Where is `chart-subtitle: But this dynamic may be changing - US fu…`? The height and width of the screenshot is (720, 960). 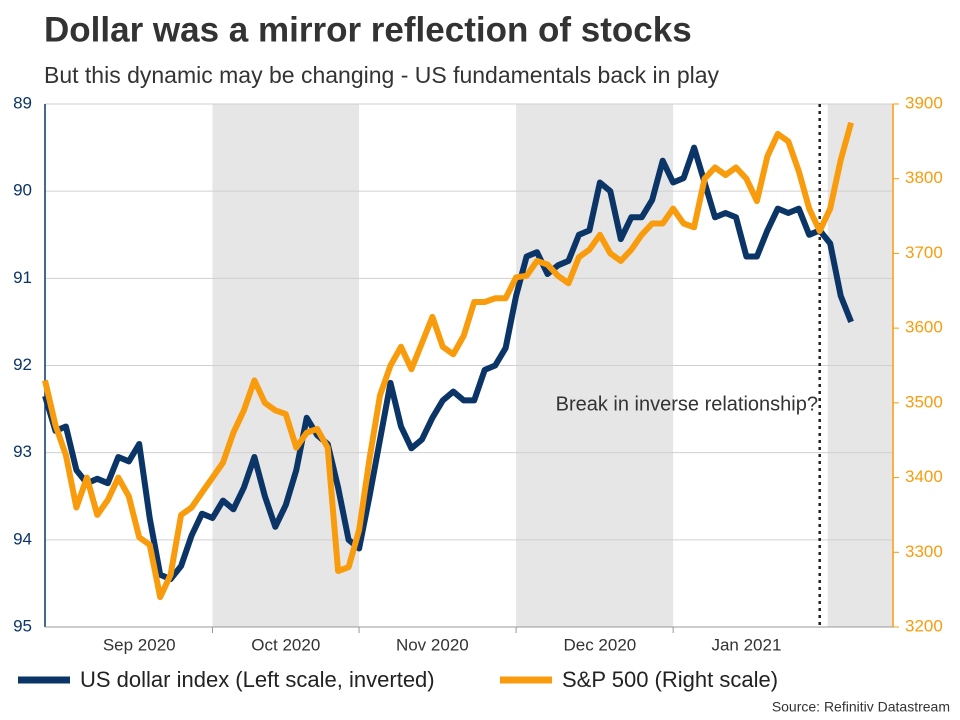
chart-subtitle: But this dynamic may be changing - US fu… is located at coordinates (382, 75).